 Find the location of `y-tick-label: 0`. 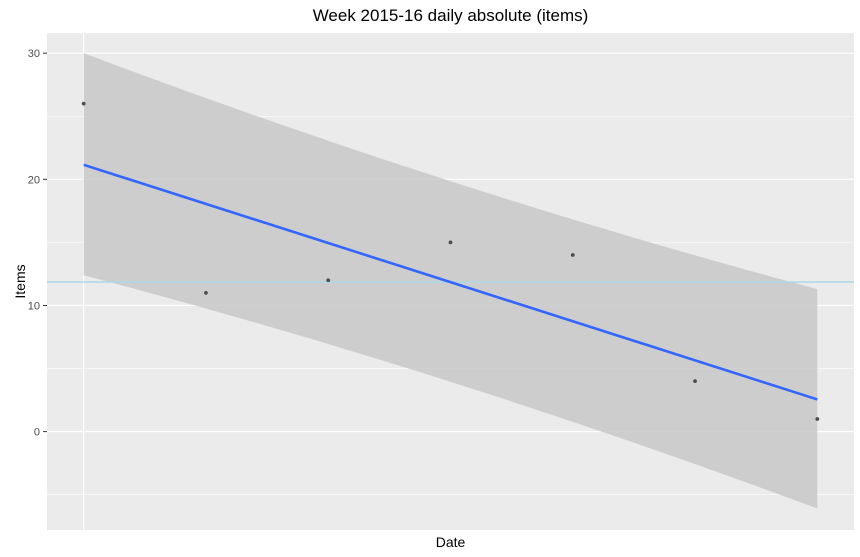

y-tick-label: 0 is located at coordinates (37, 433).